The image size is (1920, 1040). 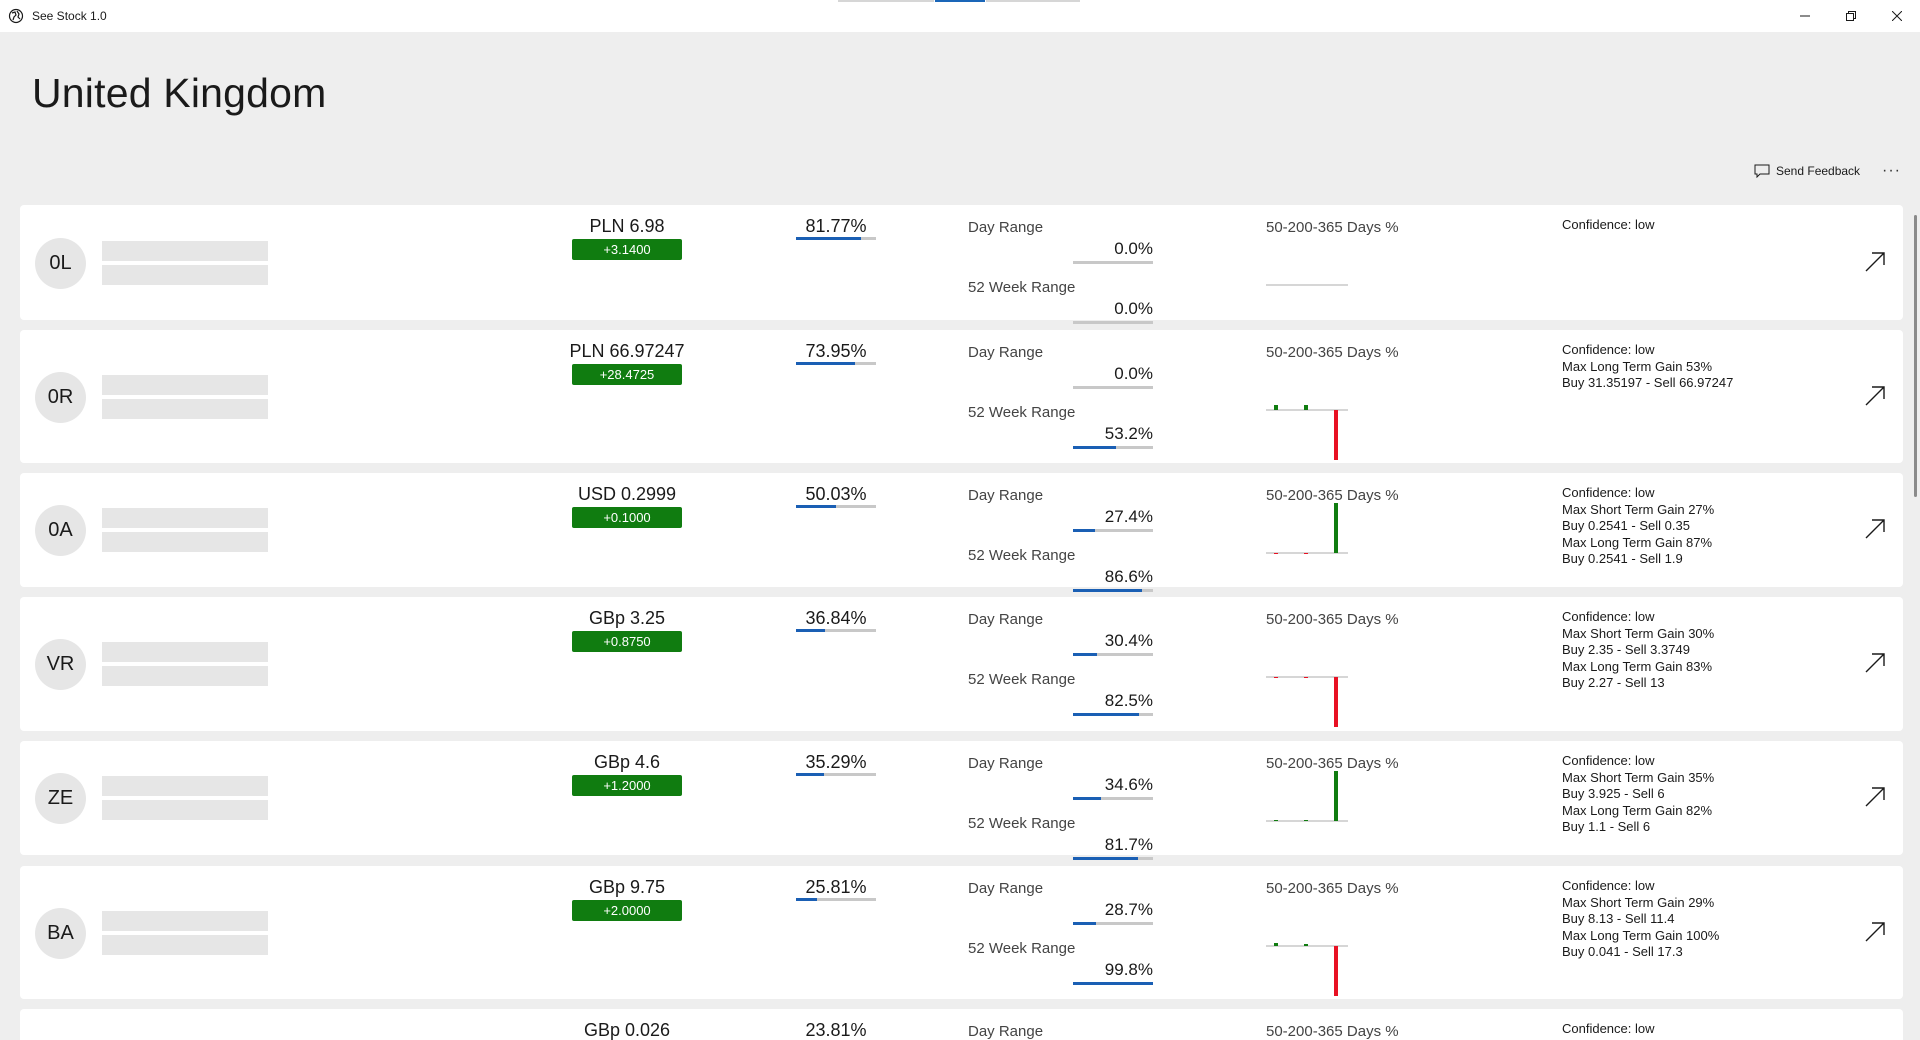 What do you see at coordinates (1638, 777) in the screenshot?
I see `confidence-line: Max Short Term Gain 35%` at bounding box center [1638, 777].